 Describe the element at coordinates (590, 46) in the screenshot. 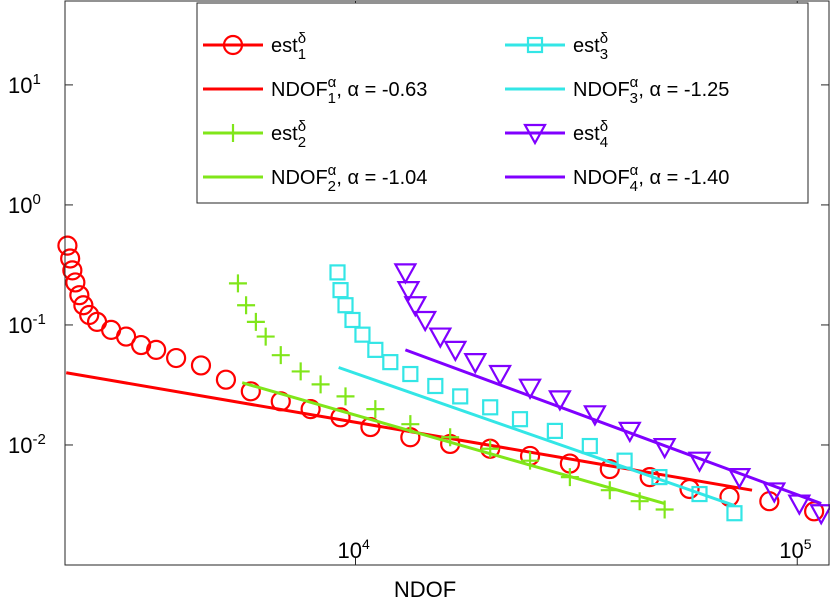

I see `legend-label: est3δ` at that location.